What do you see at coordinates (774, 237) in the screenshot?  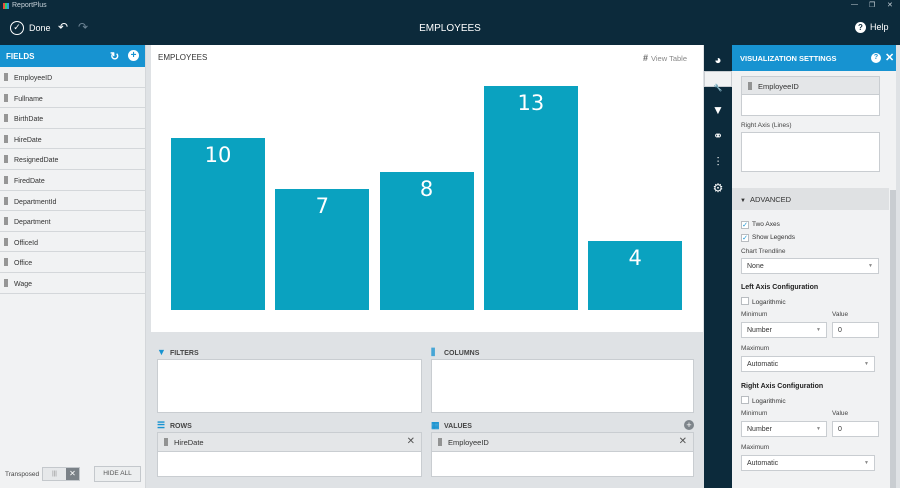 I see `show-legends-label: Show Legends` at bounding box center [774, 237].